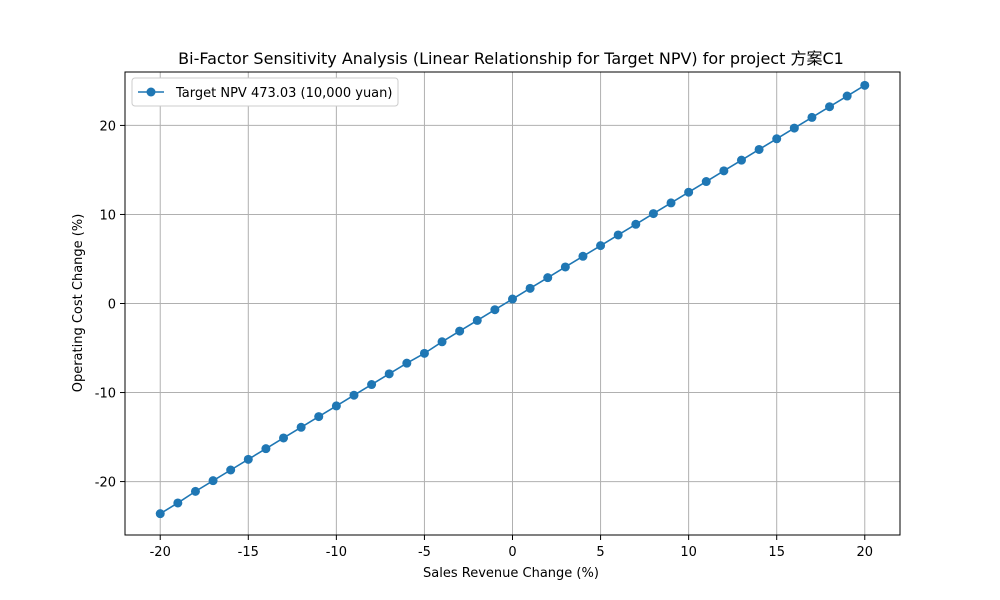  Describe the element at coordinates (600, 552) in the screenshot. I see `x-tick-label: 5` at that location.